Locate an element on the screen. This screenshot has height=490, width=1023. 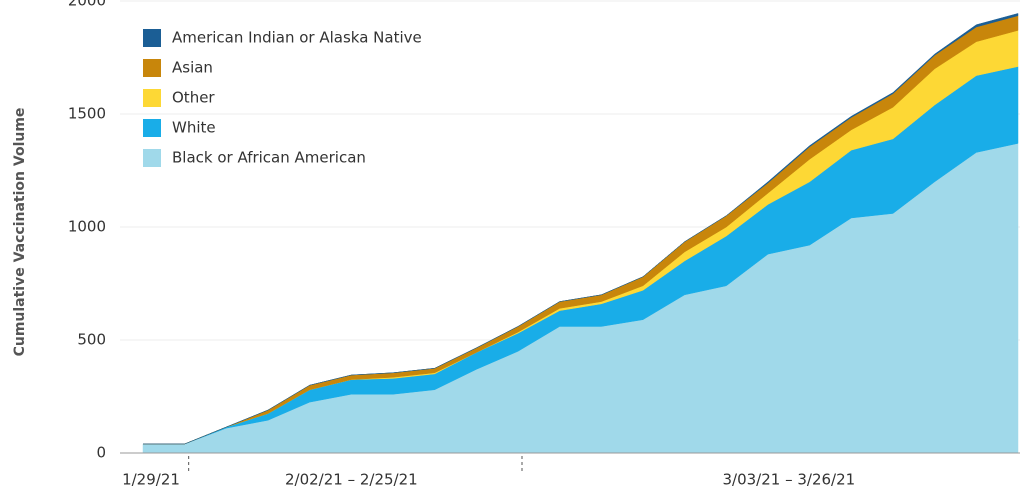
y-tick-label: 1000 is located at coordinates (87, 227).